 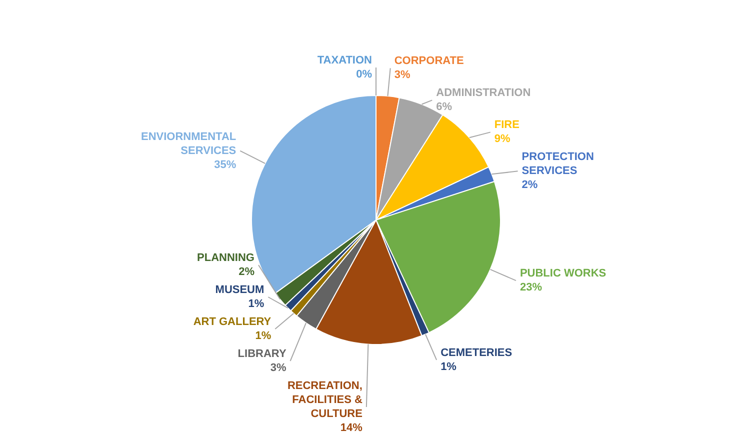 I want to click on slice-label: PROTECTION SERVICES, so click(x=558, y=164).